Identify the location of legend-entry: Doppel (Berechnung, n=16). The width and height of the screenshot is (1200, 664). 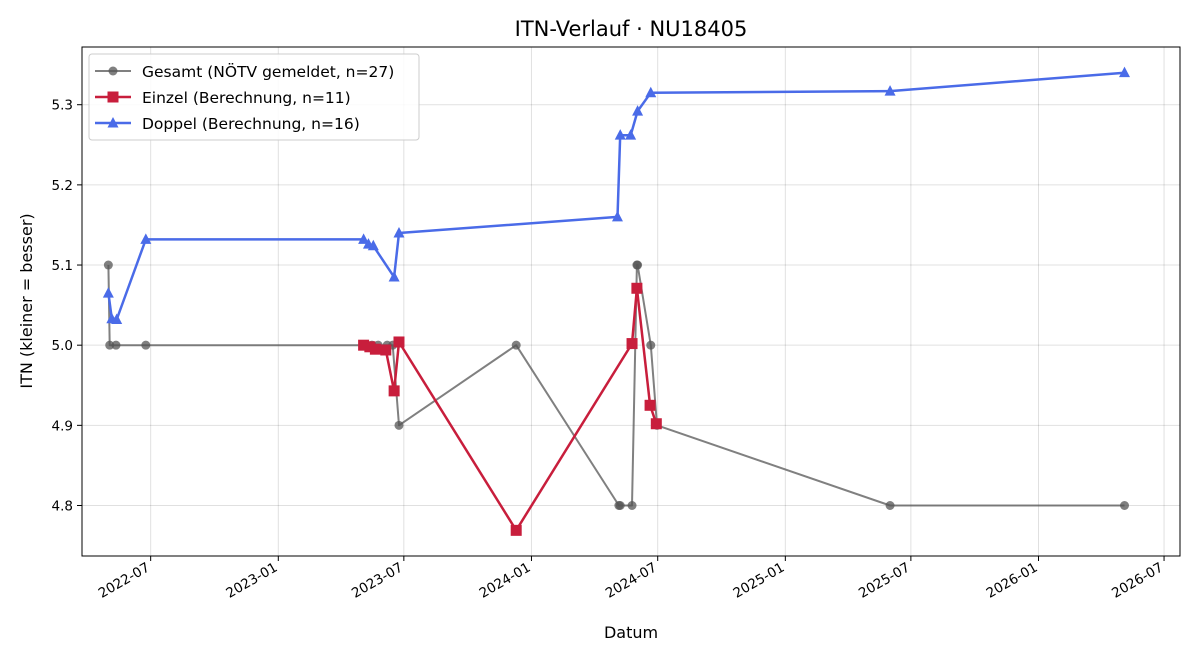
(227, 124).